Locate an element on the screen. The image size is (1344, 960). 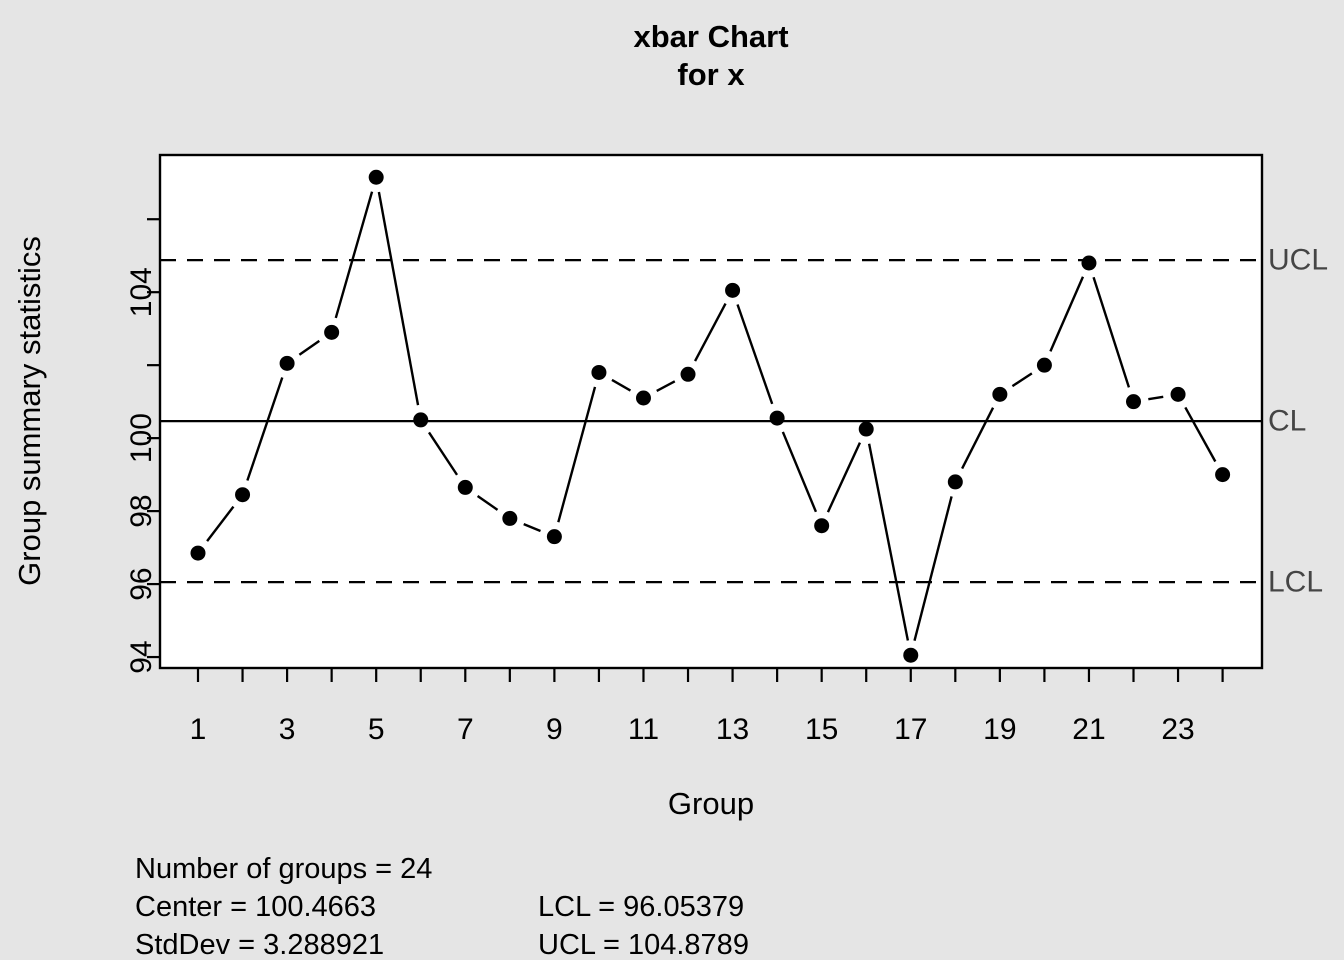
stat-center: Center = 100.4663 is located at coordinates (256, 907).